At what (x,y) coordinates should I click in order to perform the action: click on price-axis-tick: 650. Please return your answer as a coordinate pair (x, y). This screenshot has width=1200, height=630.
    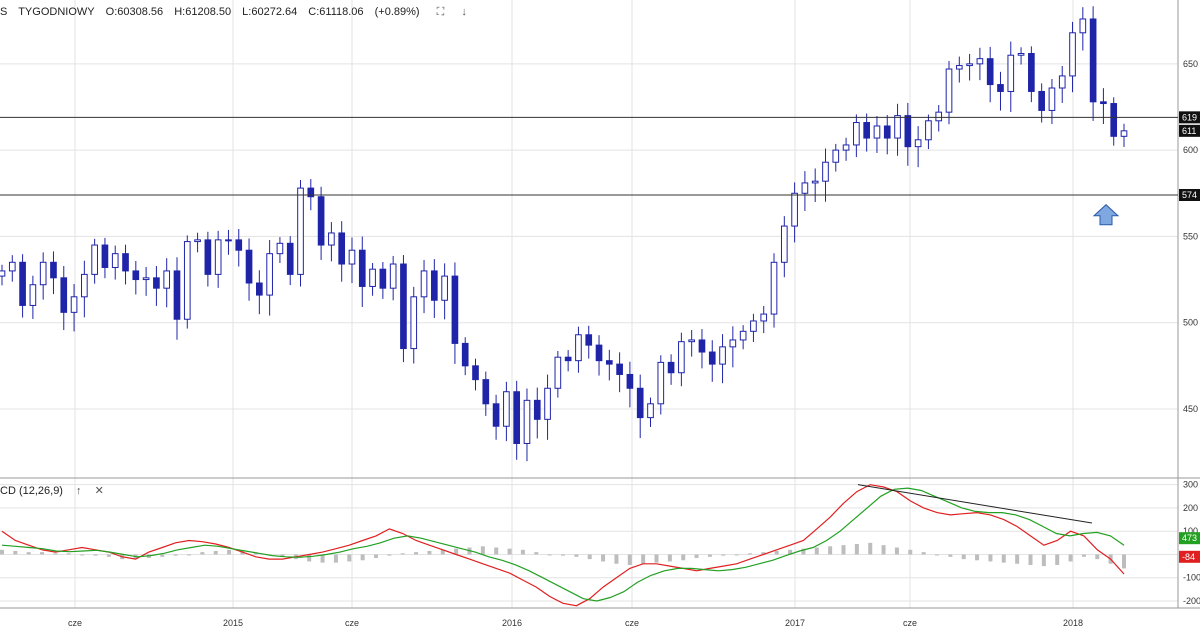
    Looking at the image, I should click on (1190, 64).